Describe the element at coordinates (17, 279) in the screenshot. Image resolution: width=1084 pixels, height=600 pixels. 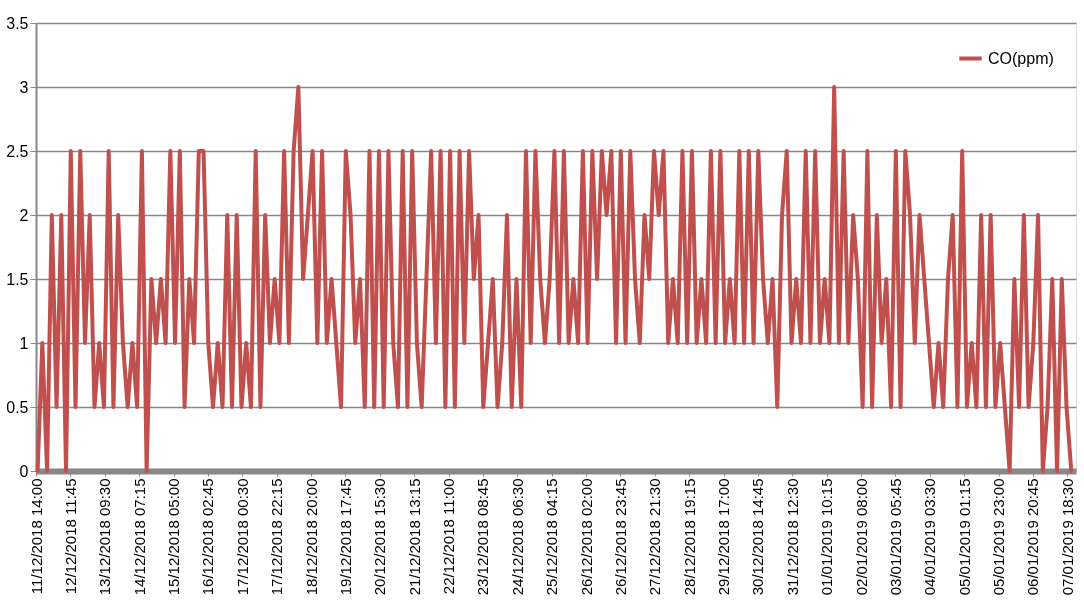
I see `y-tick-label: 1.5` at that location.